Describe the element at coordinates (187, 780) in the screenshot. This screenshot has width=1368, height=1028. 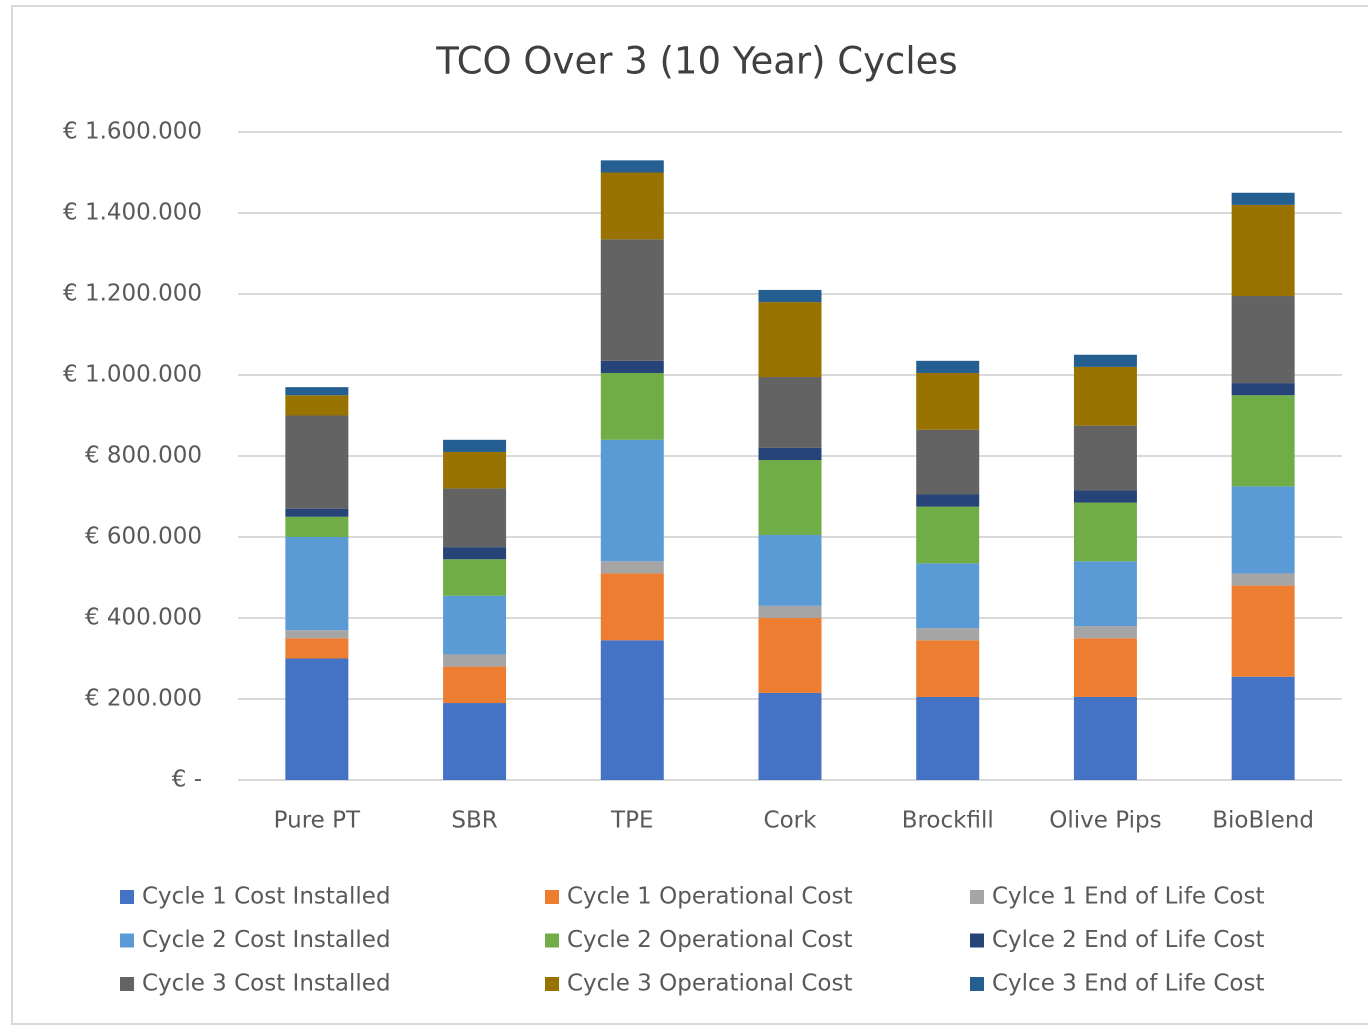
I see `y-tick-label: € -` at that location.